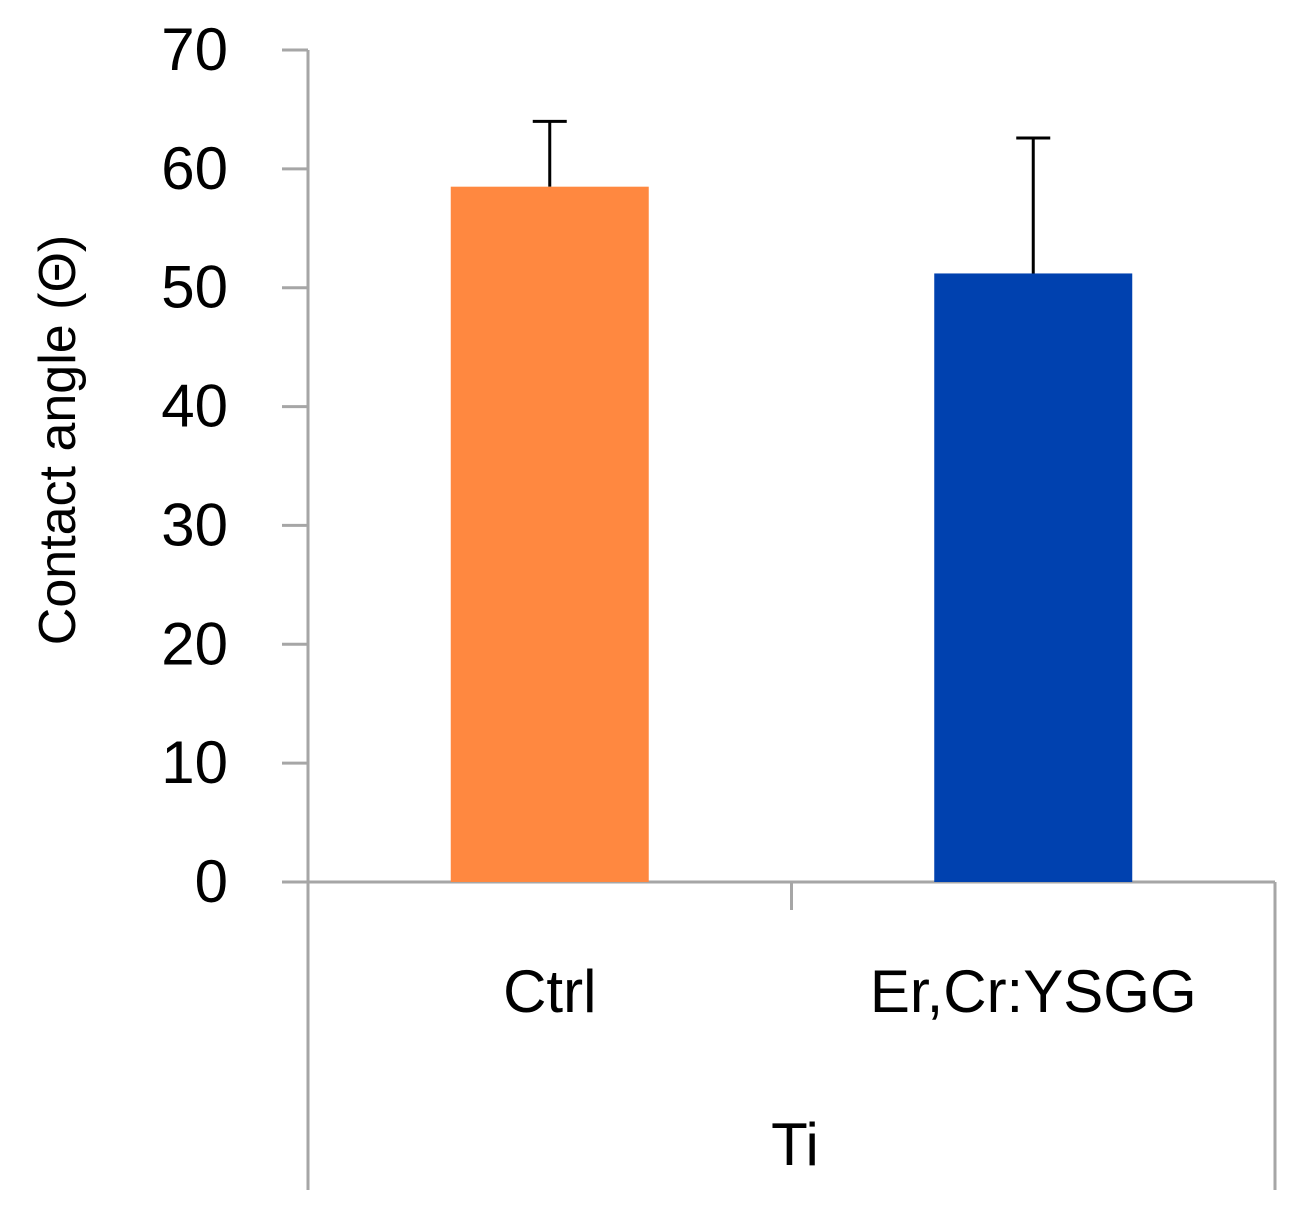 This screenshot has width=1310, height=1217. I want to click on error-bars, so click(791, 196).